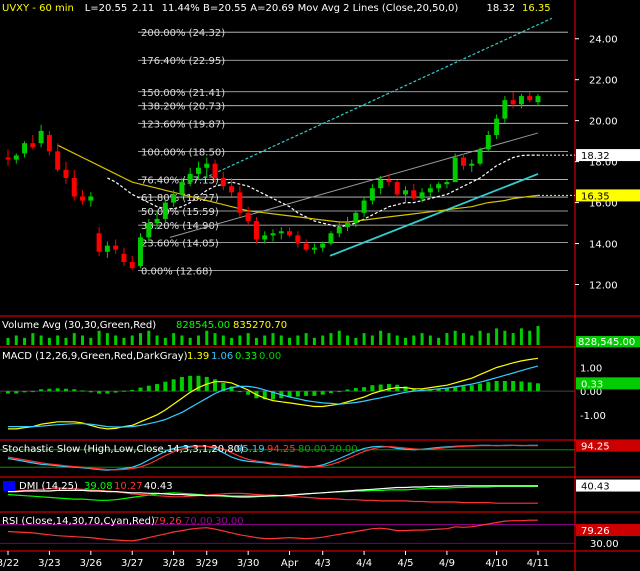 The image size is (640, 571). I want to click on dmi-title: DMI (14,25), so click(48, 486).